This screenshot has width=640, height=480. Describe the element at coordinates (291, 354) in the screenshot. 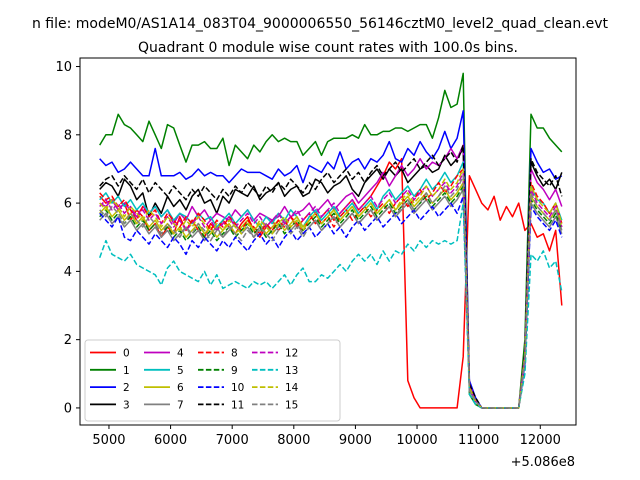

I see `legend-label-12: 12` at that location.